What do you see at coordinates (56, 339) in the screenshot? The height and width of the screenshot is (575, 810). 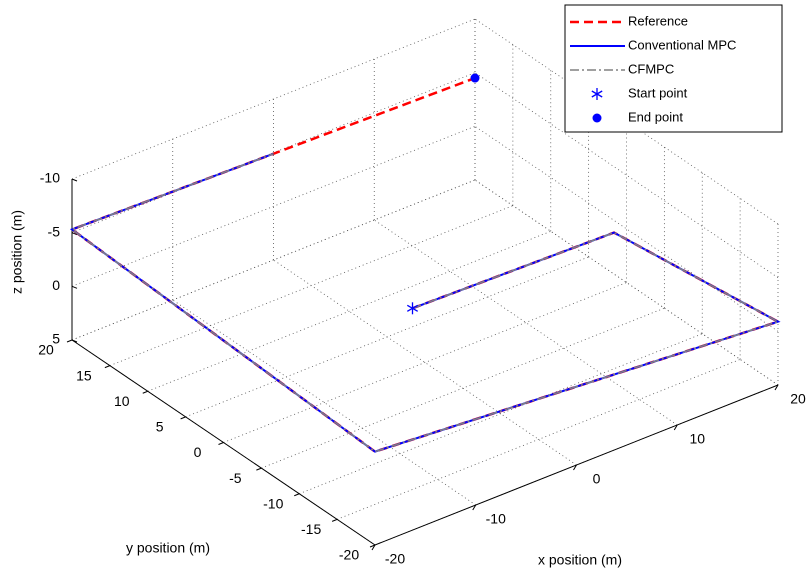 I see `z-tick-label: 5` at bounding box center [56, 339].